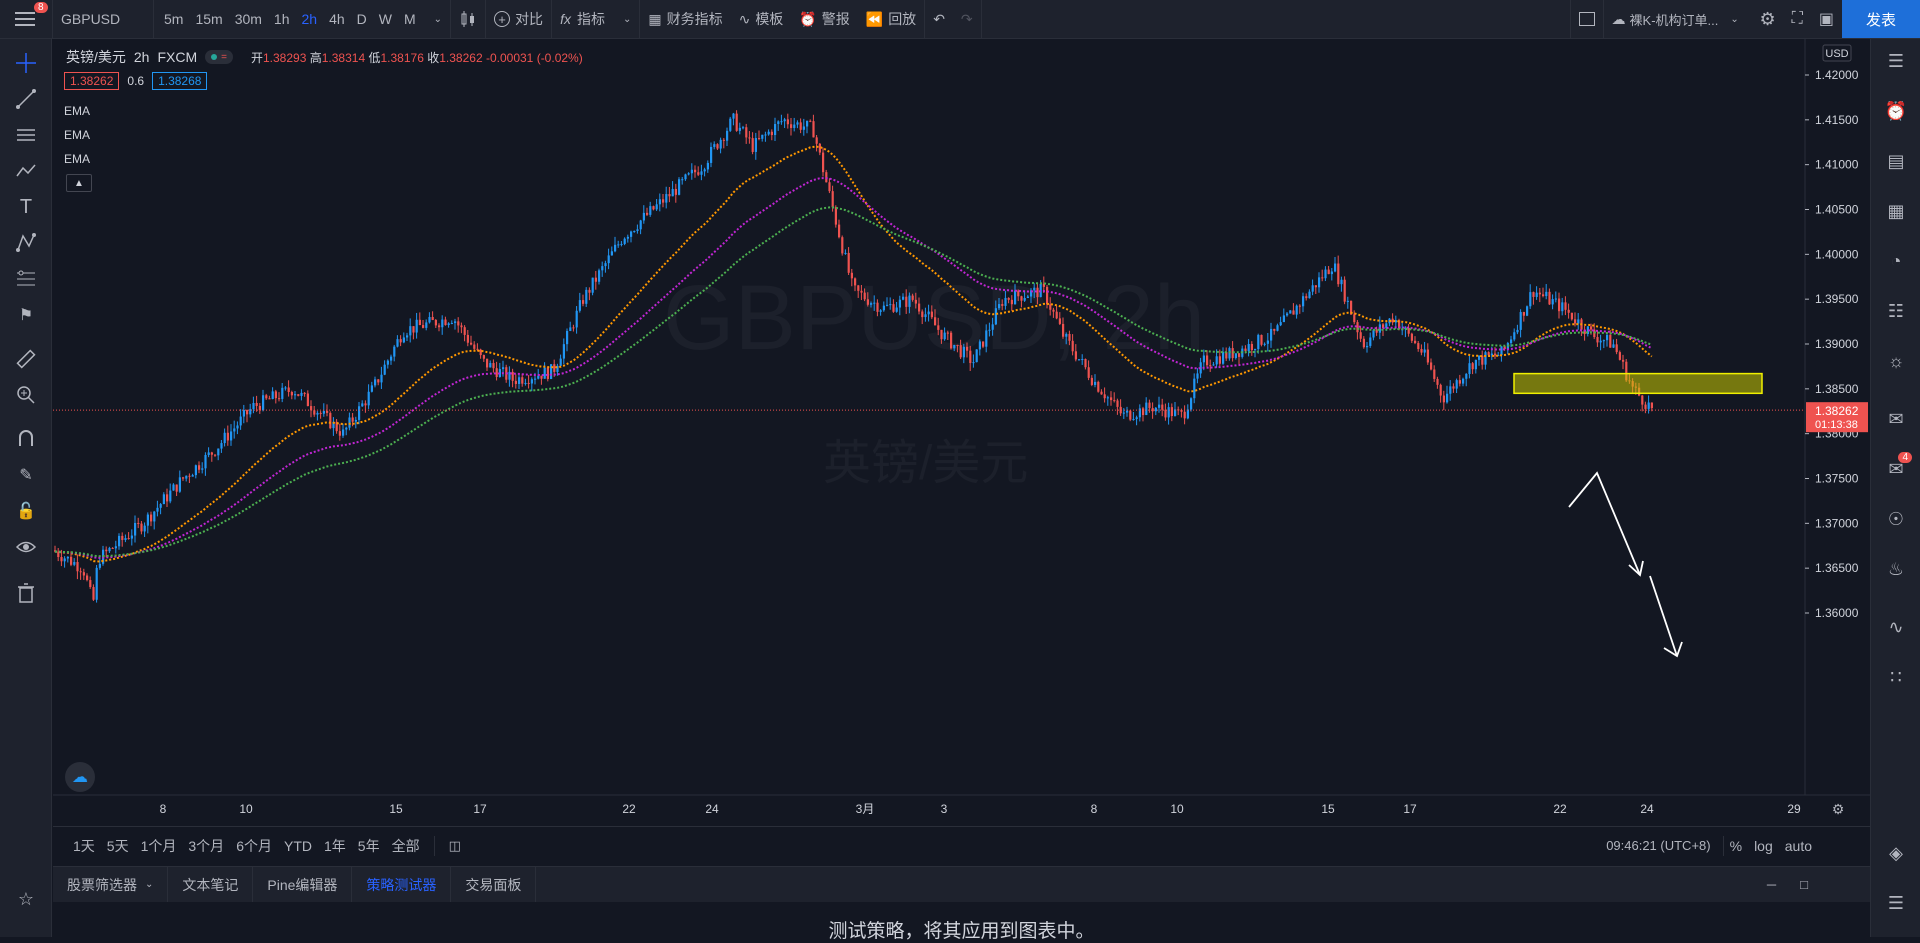 This screenshot has height=943, width=1920. Describe the element at coordinates (84, 845) in the screenshot. I see `range-0: 1天` at that location.